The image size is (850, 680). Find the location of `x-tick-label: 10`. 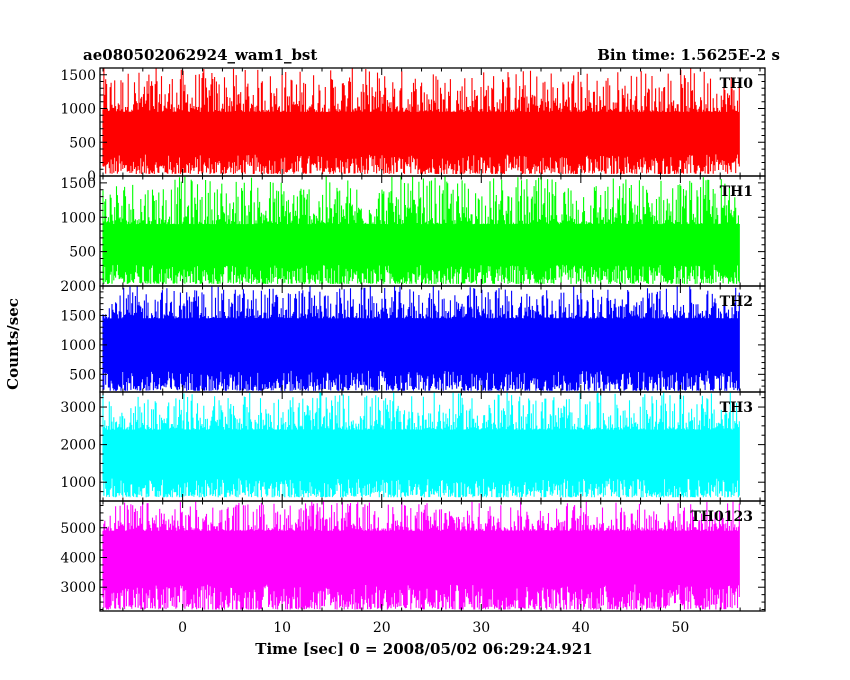

x-tick-label: 10 is located at coordinates (282, 628).